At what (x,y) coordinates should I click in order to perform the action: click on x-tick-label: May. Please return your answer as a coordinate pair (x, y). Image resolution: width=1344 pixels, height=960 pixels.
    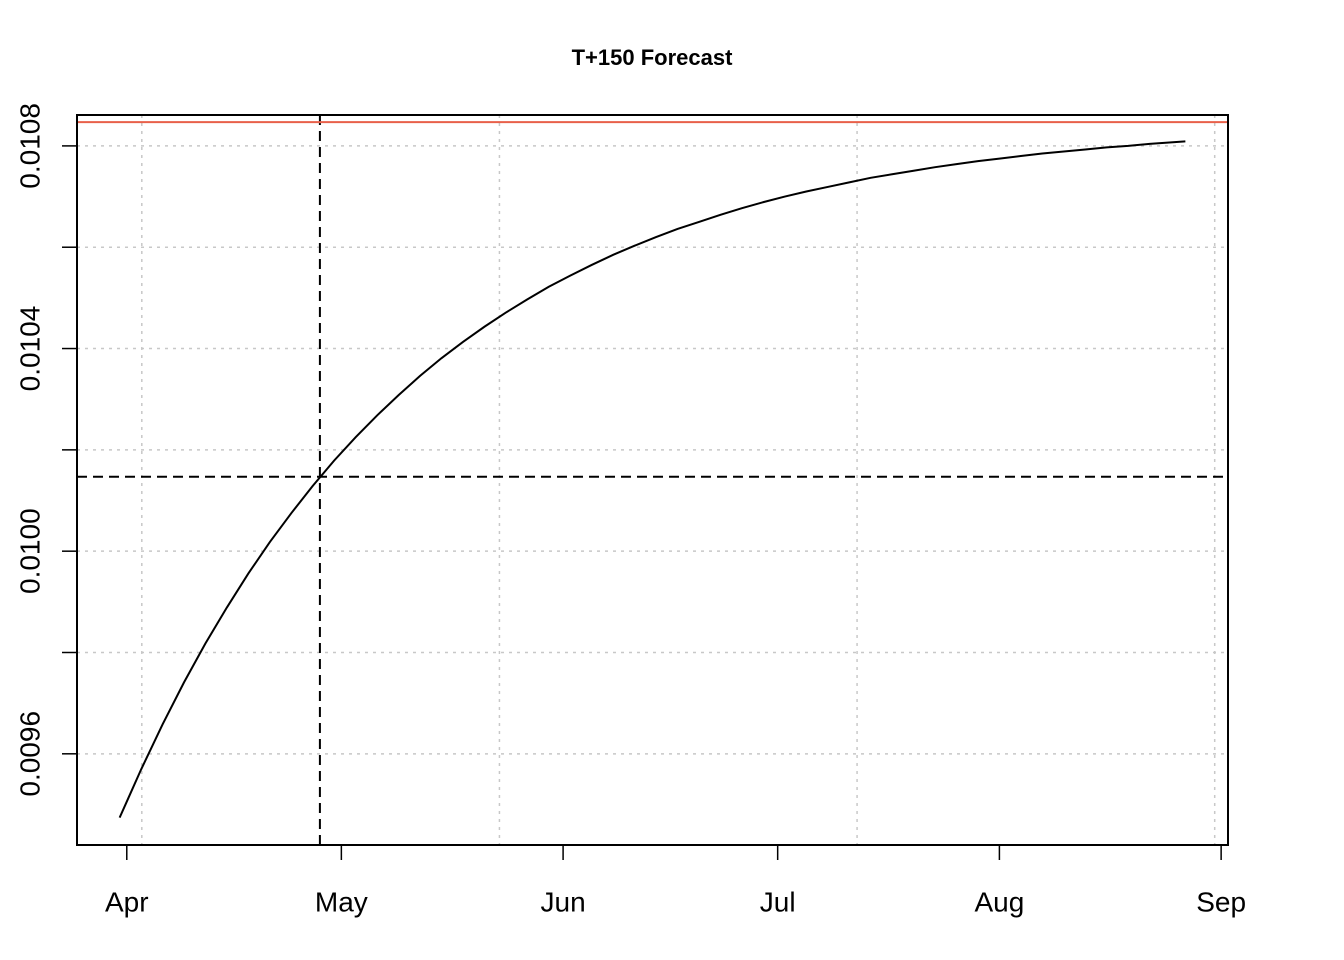
    Looking at the image, I should click on (341, 901).